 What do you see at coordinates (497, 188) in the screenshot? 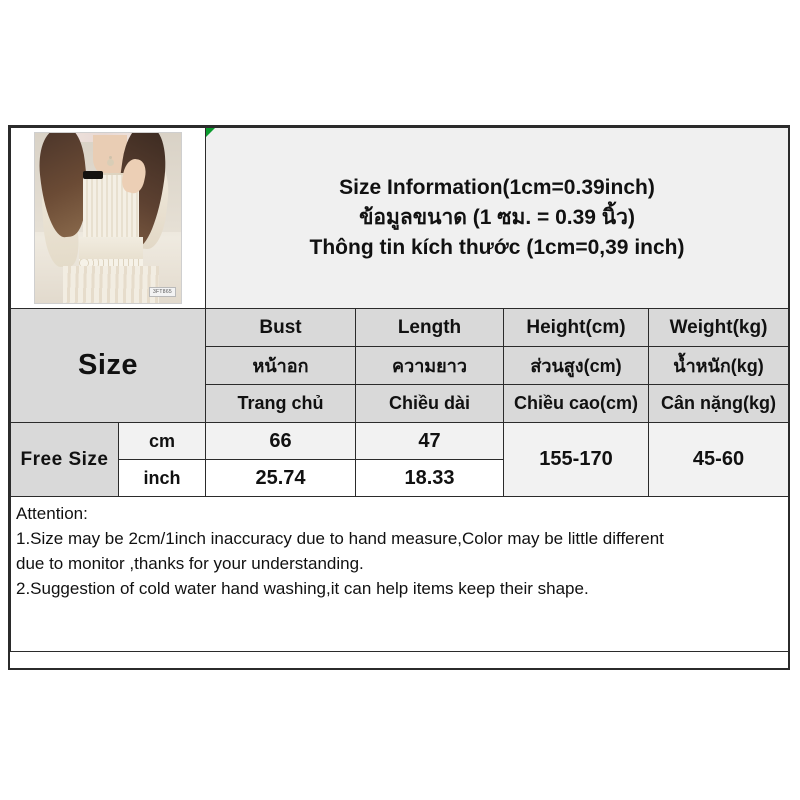
I see `title-line-english: Size Information(1cm=0.39inch)` at bounding box center [497, 188].